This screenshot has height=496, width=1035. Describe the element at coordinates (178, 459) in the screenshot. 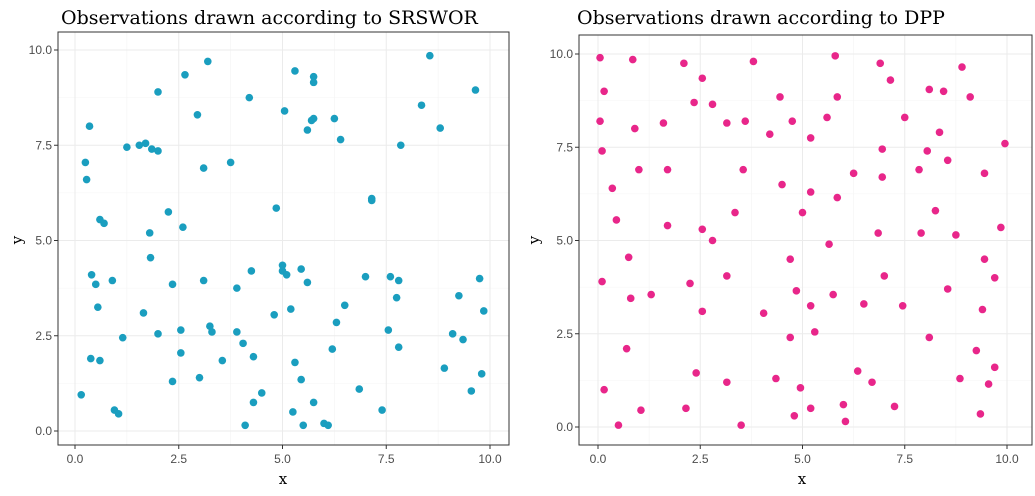

I see `srswor-x-tick-label: 2.5` at that location.